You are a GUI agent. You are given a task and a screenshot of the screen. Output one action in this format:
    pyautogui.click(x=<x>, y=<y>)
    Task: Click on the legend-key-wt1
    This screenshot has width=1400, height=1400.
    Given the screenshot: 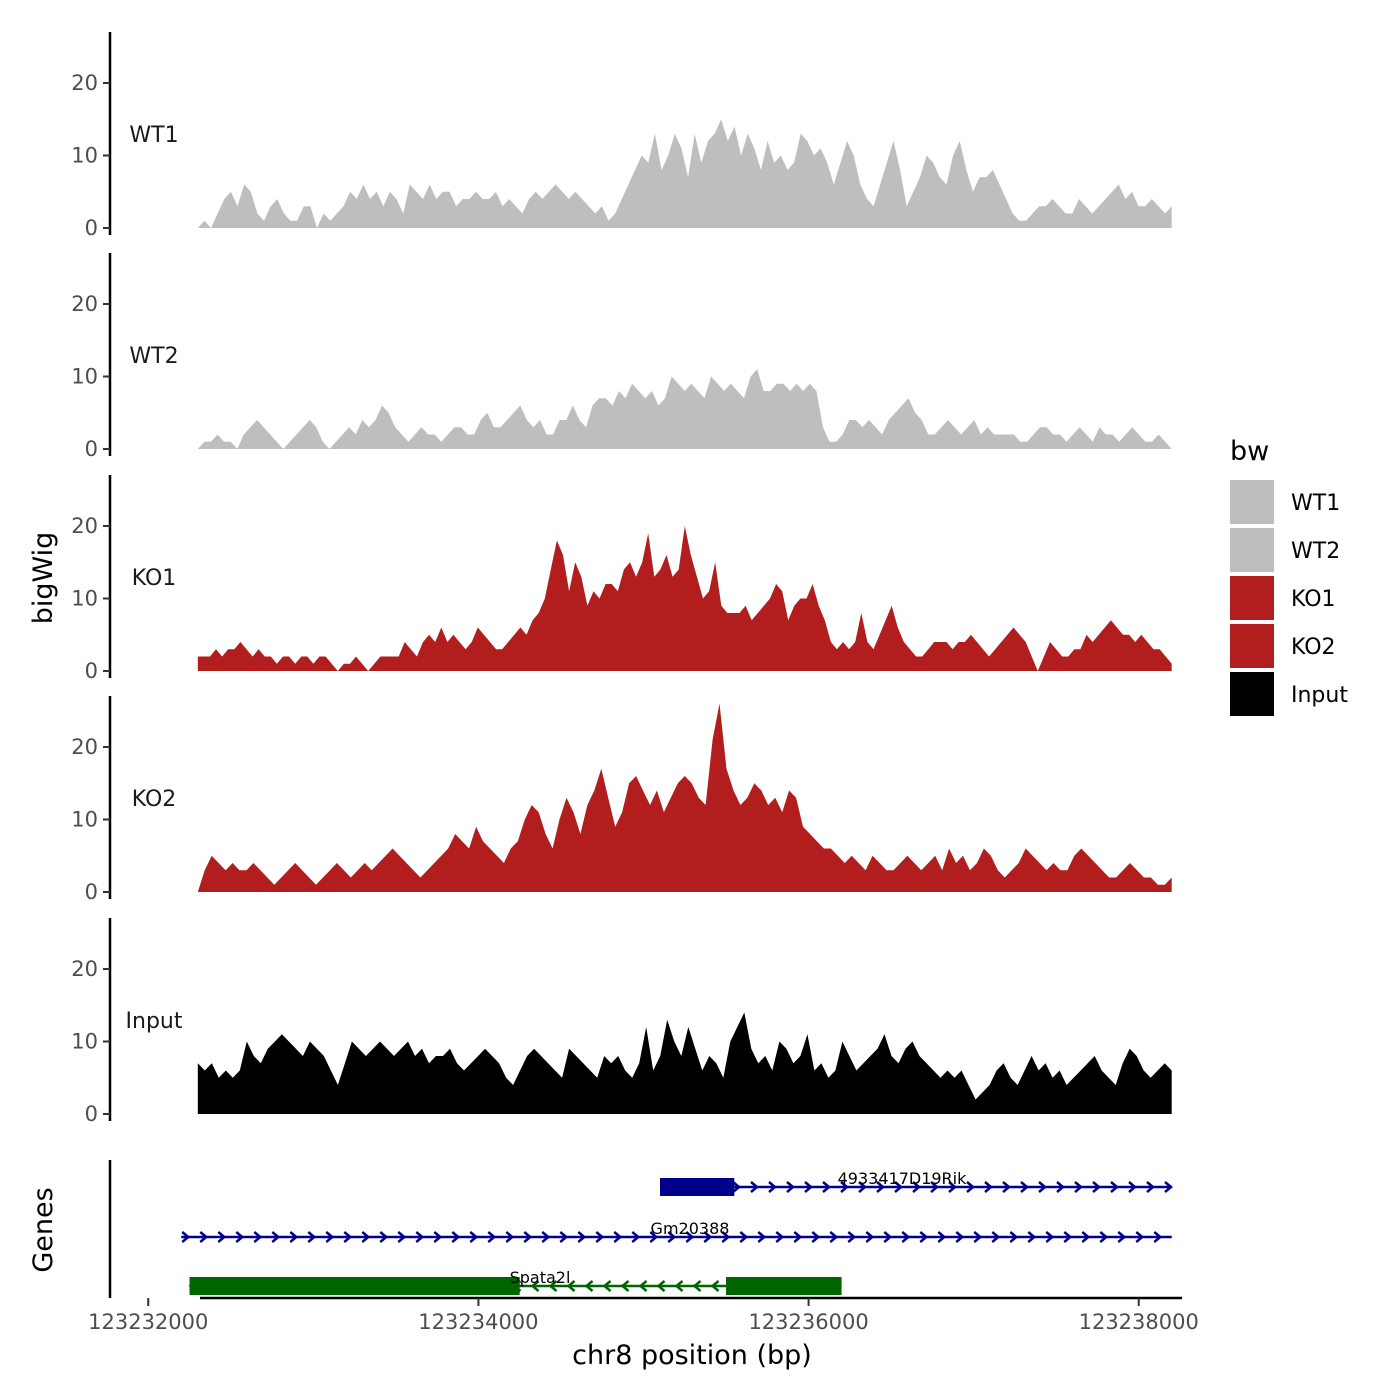 What is the action you would take?
    pyautogui.click(x=1252, y=502)
    